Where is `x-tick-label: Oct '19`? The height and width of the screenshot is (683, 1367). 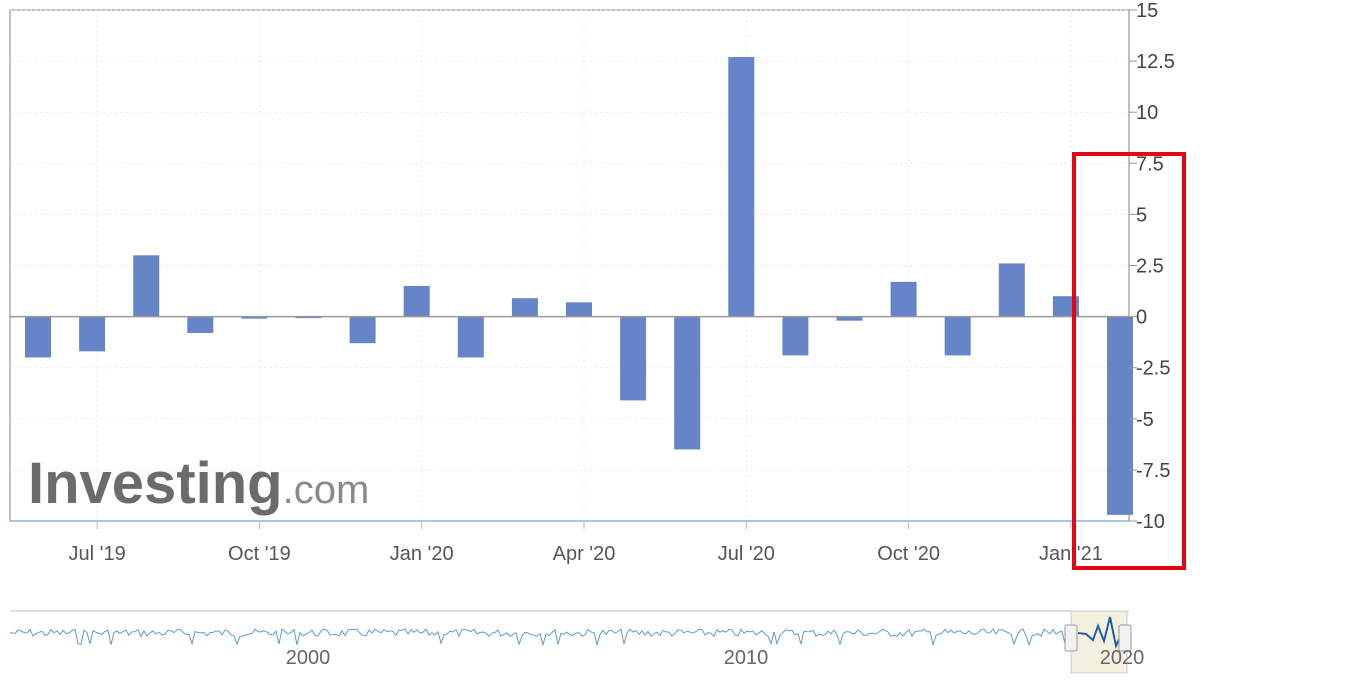
x-tick-label: Oct '19 is located at coordinates (259, 554).